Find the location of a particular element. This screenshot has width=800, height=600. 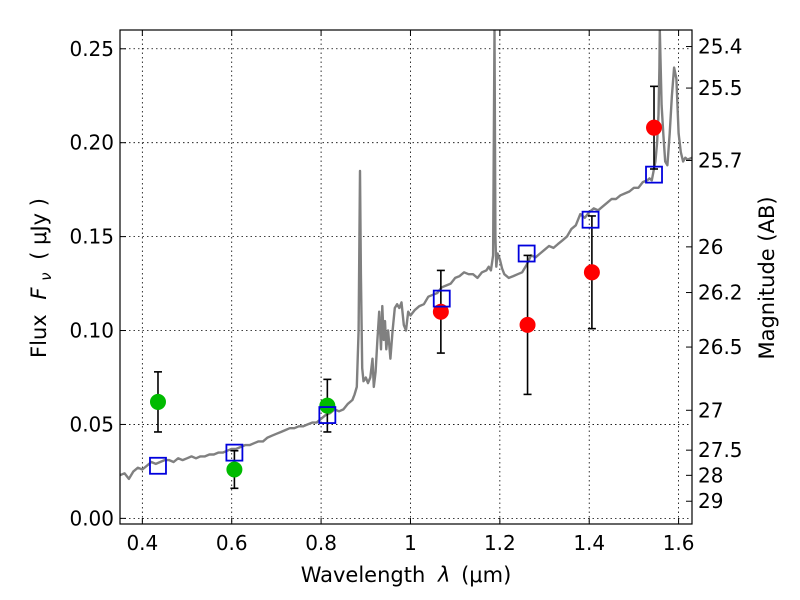

x-tick-label: 1.4 is located at coordinates (589, 543).